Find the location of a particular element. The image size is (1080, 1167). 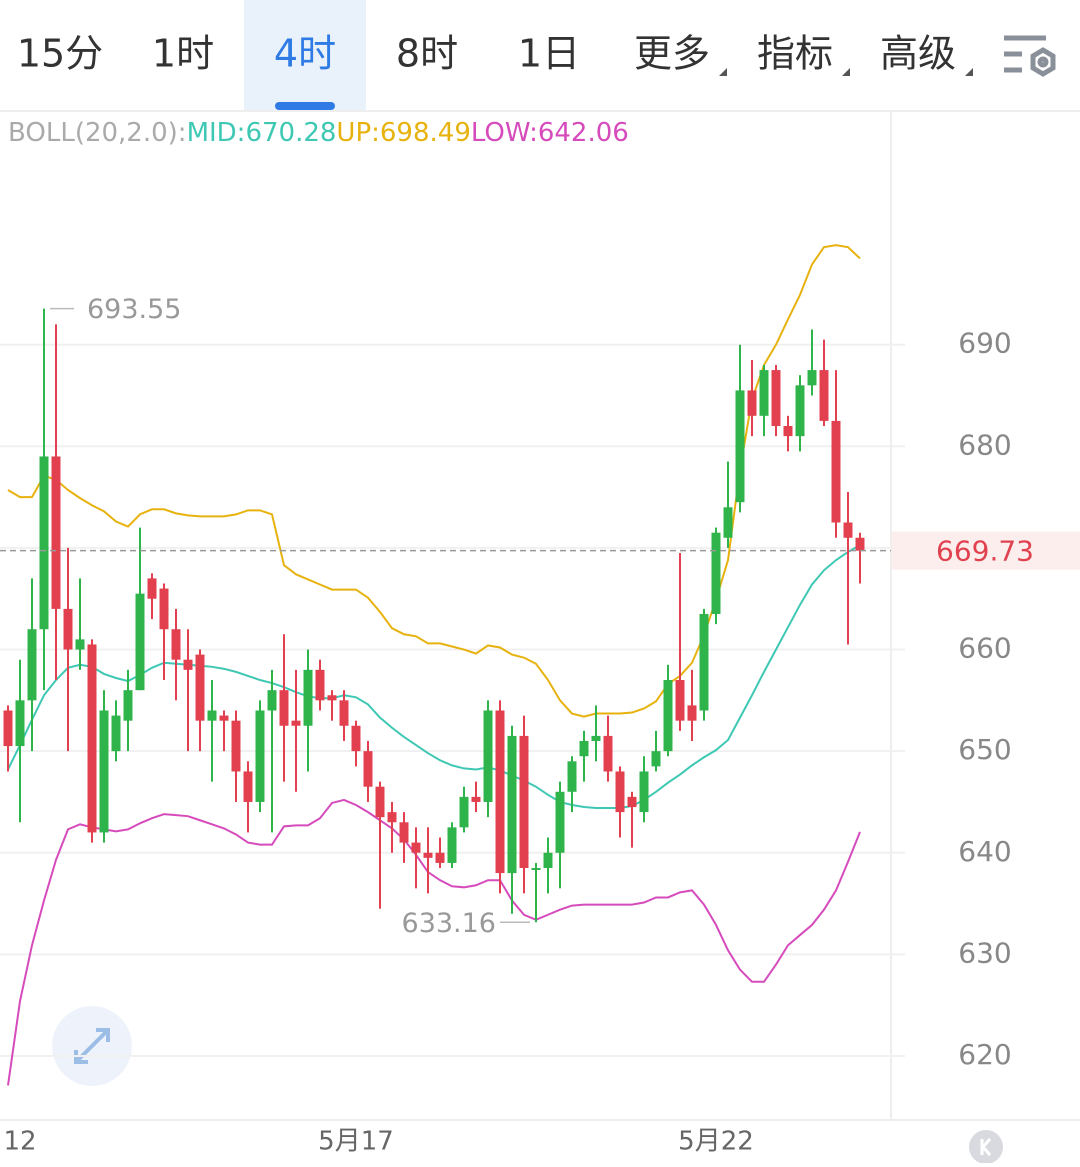

tab: 1日 is located at coordinates (549, 54).